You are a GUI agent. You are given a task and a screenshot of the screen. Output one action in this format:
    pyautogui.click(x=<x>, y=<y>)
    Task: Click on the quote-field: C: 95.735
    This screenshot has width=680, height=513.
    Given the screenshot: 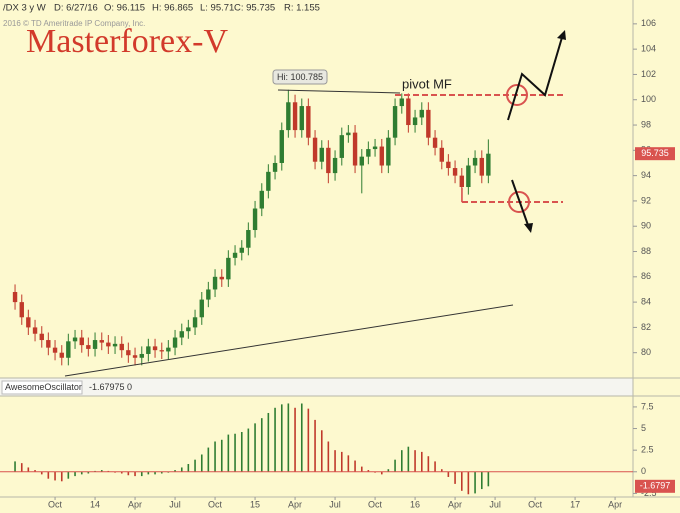 What is the action you would take?
    pyautogui.click(x=254, y=8)
    